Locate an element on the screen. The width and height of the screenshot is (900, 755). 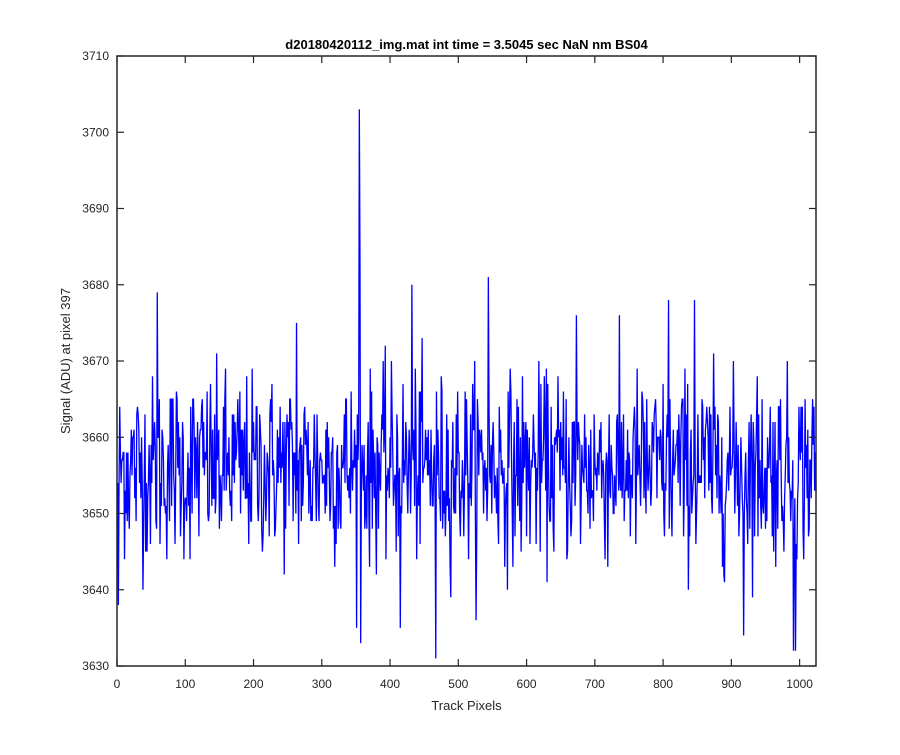
y-tick-label: 3700 is located at coordinates (95, 132).